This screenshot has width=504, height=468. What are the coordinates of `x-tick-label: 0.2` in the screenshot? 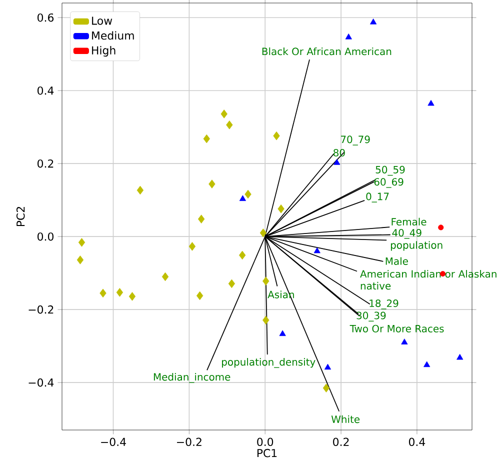 It's located at (341, 442).